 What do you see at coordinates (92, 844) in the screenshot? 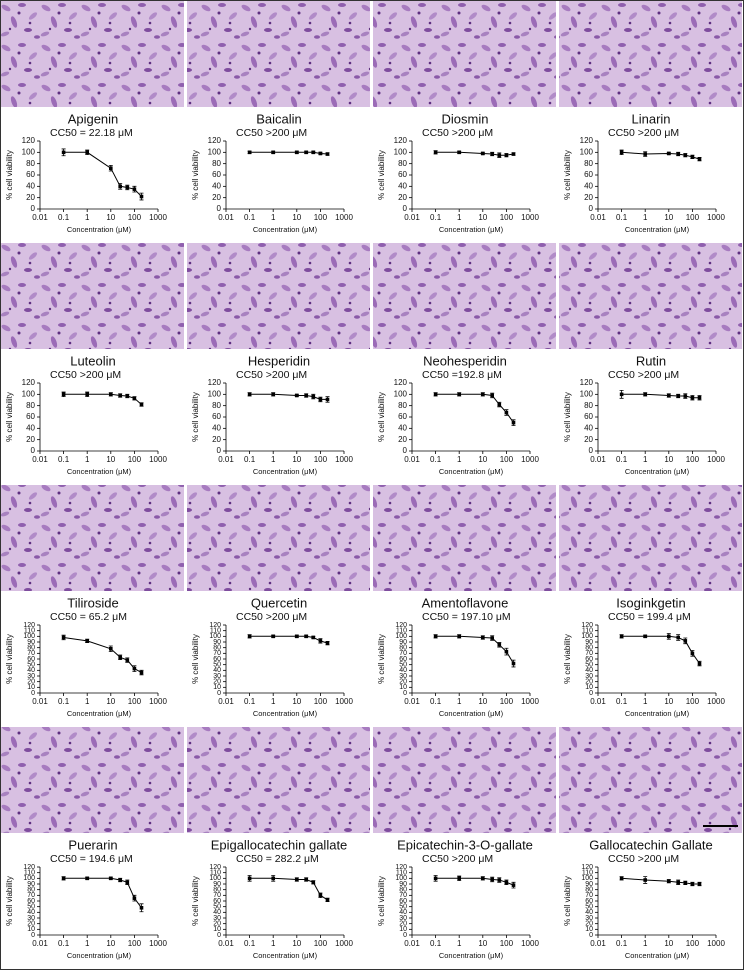
I see `chart-title: Puerarin` at bounding box center [92, 844].